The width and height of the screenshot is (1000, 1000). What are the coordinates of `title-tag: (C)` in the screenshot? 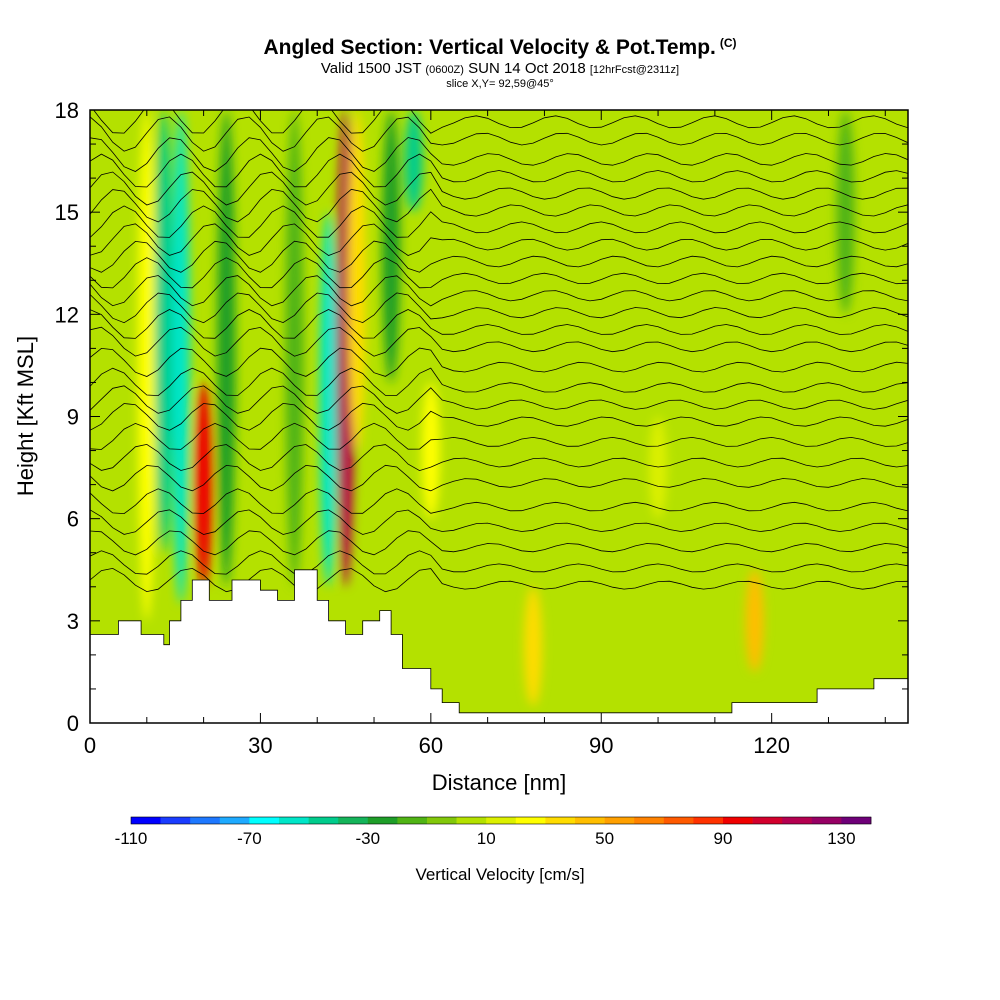 It's located at (728, 43).